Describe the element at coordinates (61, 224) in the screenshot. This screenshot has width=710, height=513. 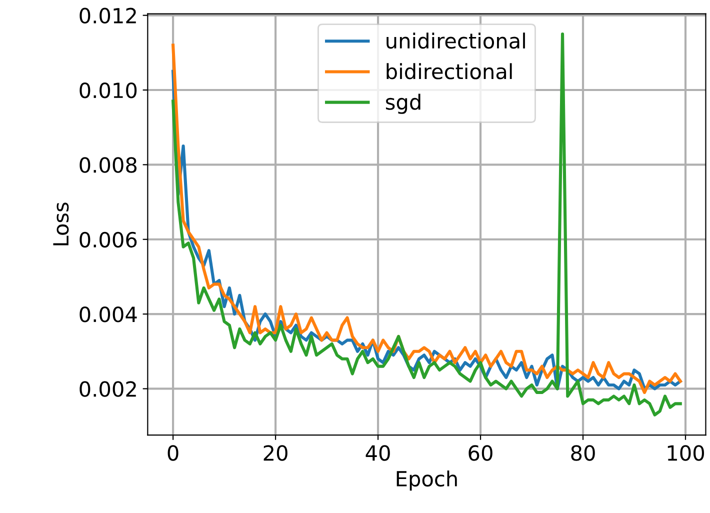
I see `y-axis-title: Loss` at that location.